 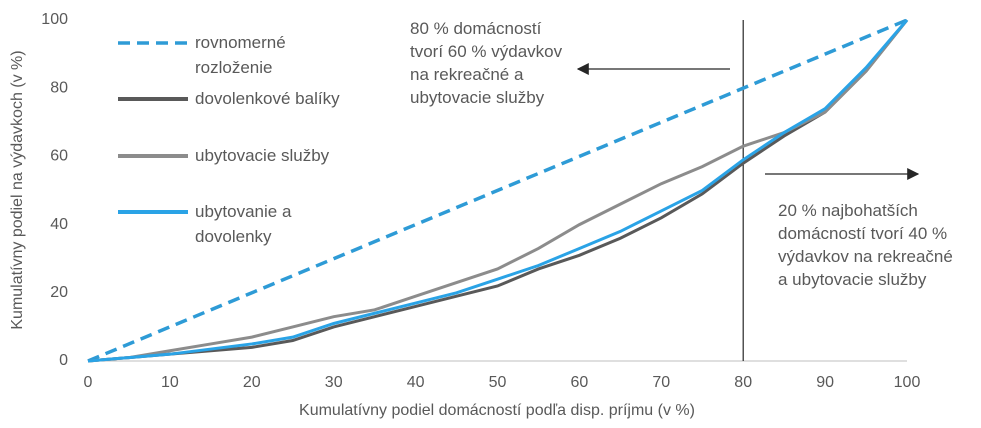 I want to click on x-tick-label: 10, so click(x=170, y=382).